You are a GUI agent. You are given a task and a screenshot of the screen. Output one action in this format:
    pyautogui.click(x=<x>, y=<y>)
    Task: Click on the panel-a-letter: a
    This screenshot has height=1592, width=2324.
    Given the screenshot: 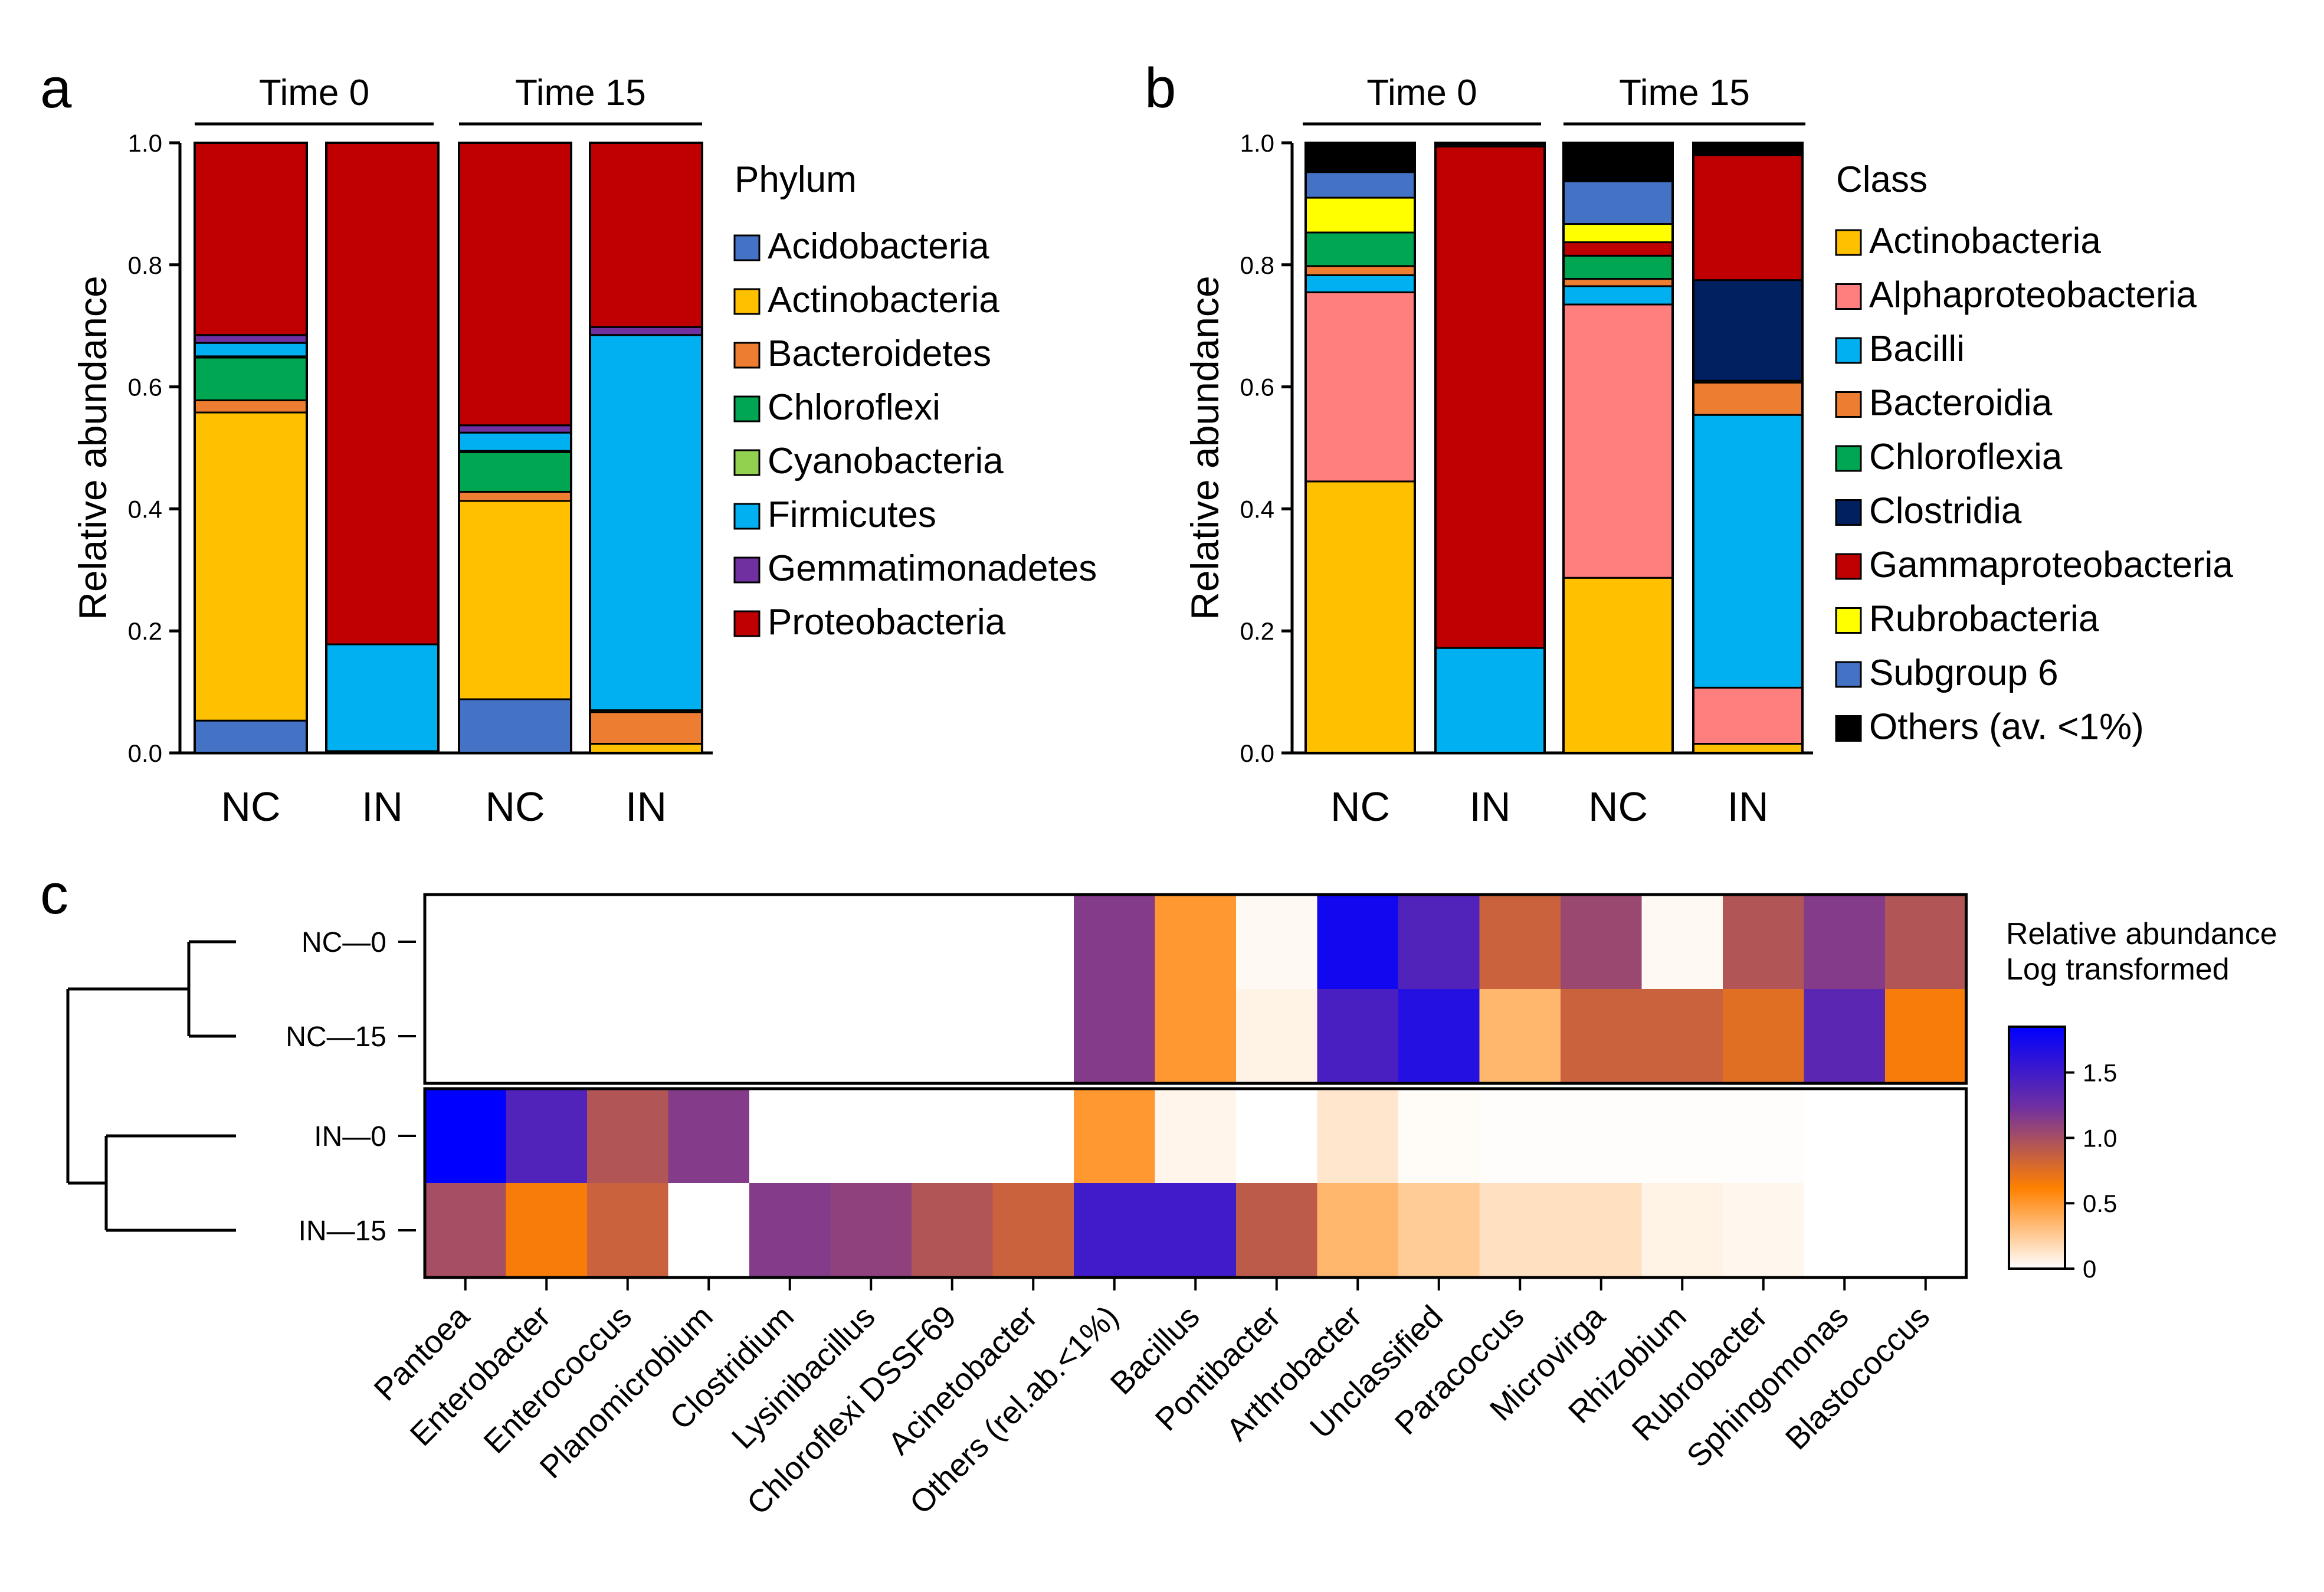 What is the action you would take?
    pyautogui.click(x=56, y=88)
    